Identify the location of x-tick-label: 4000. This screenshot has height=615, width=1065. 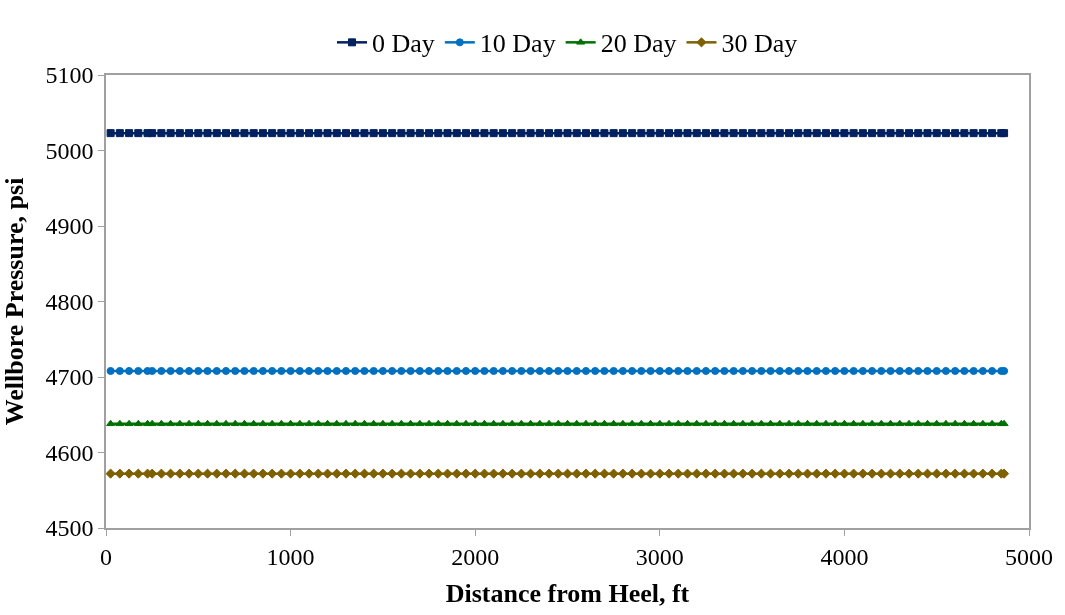
(844, 556).